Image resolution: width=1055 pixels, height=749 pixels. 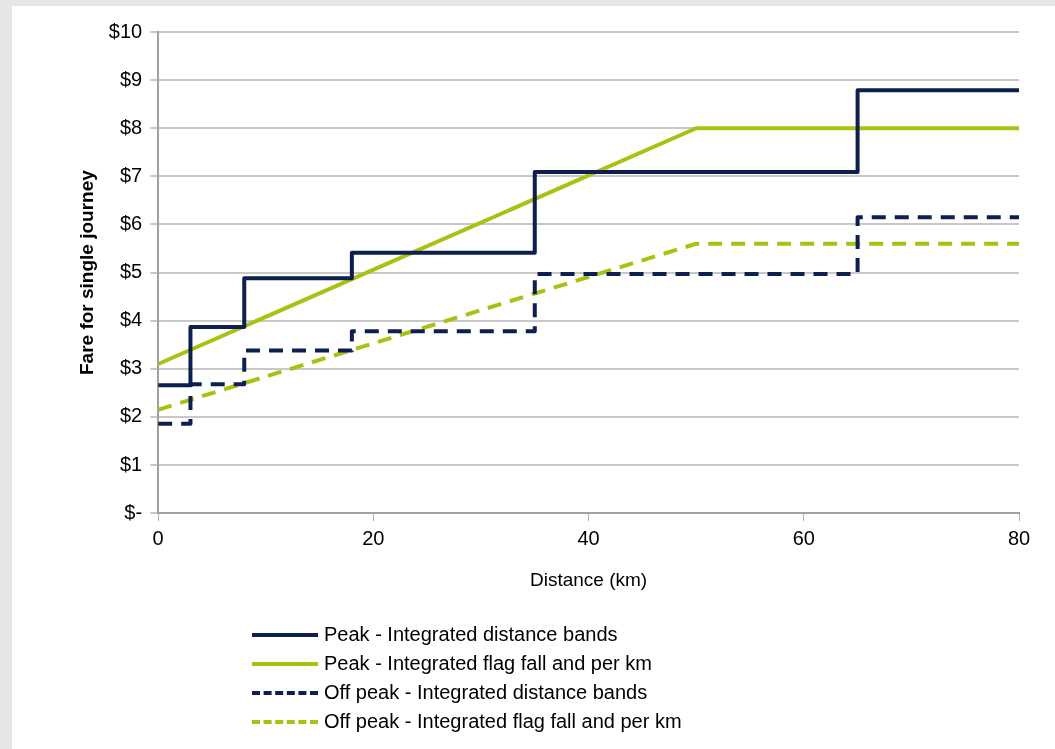 What do you see at coordinates (588, 537) in the screenshot?
I see `x-tick-label: 40` at bounding box center [588, 537].